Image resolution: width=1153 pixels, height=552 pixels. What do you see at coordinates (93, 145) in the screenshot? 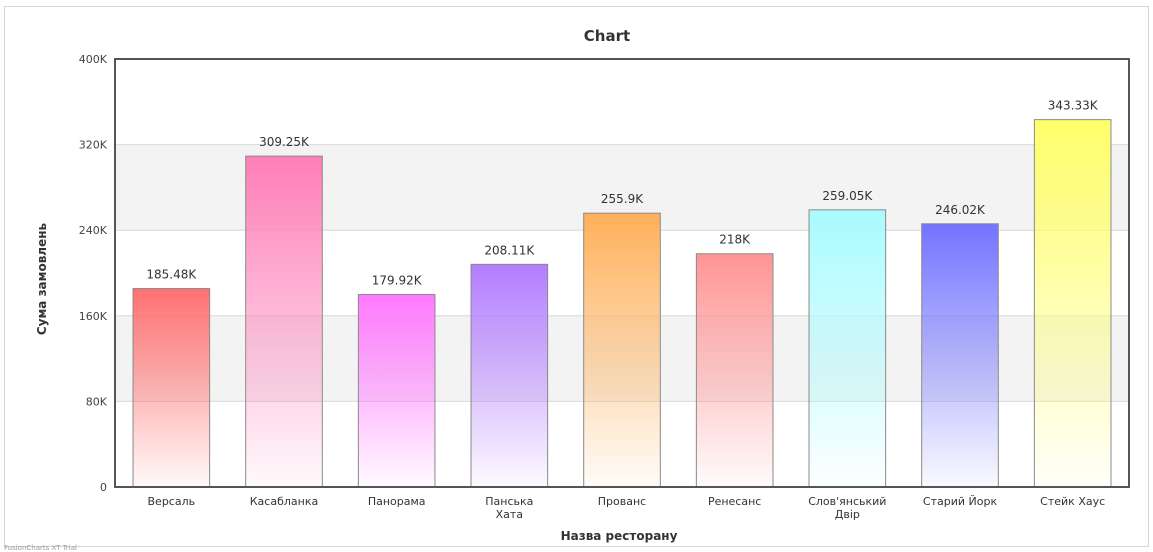
I see `y-tick-label: 320K` at bounding box center [93, 145].